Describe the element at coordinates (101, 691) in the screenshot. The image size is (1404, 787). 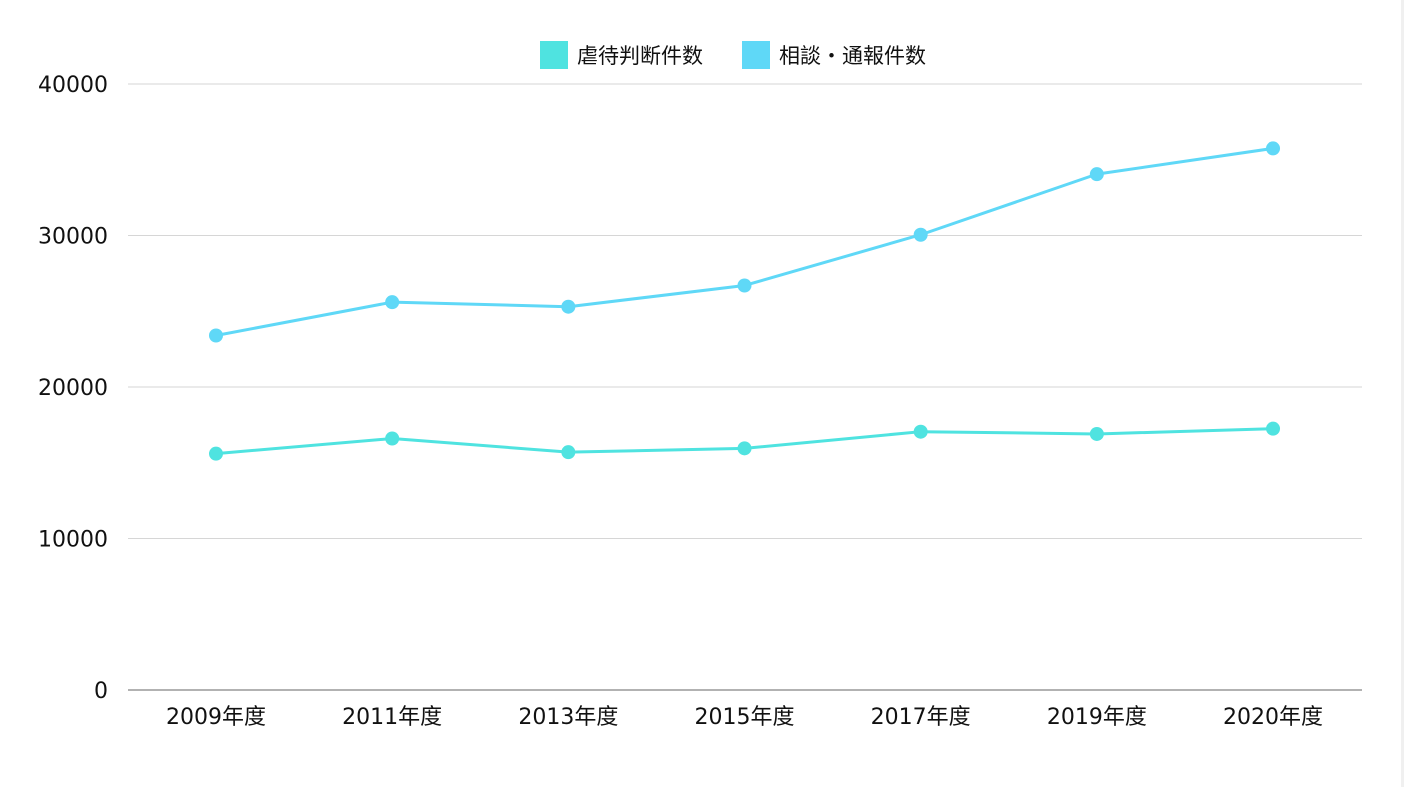
I see `y-tick-label: 0` at that location.